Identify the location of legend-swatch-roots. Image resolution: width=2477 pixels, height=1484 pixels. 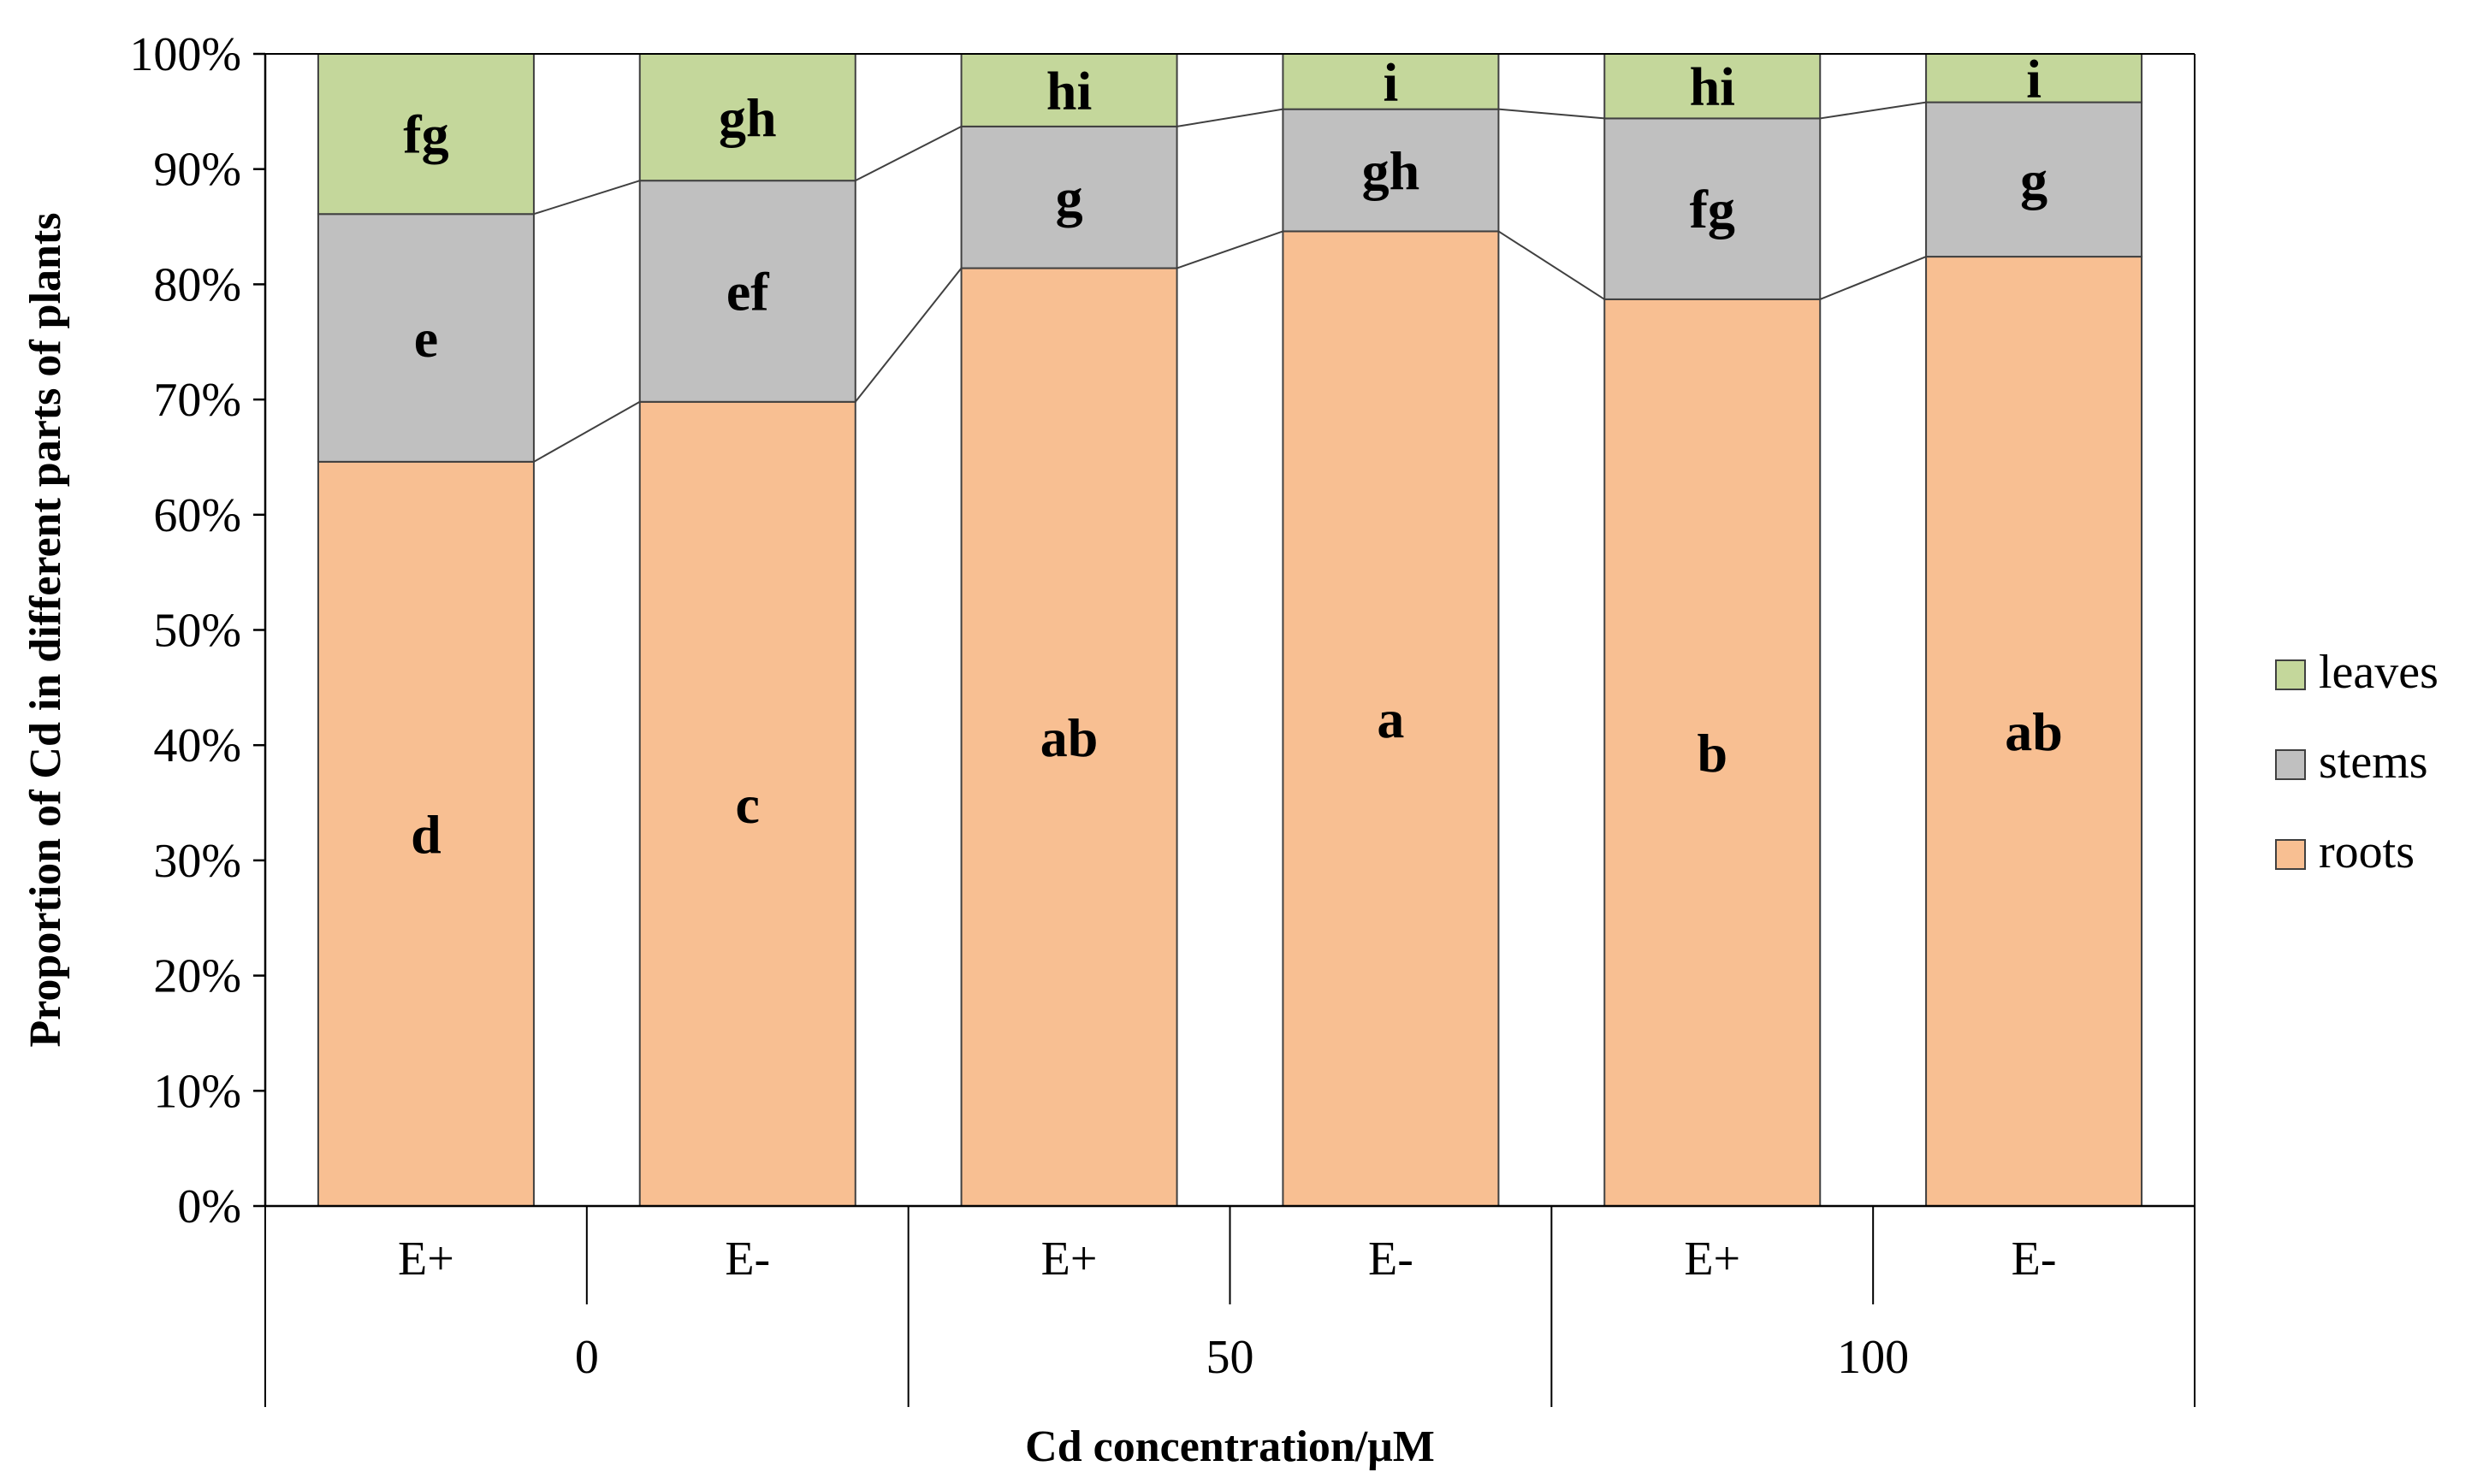
(2290, 854).